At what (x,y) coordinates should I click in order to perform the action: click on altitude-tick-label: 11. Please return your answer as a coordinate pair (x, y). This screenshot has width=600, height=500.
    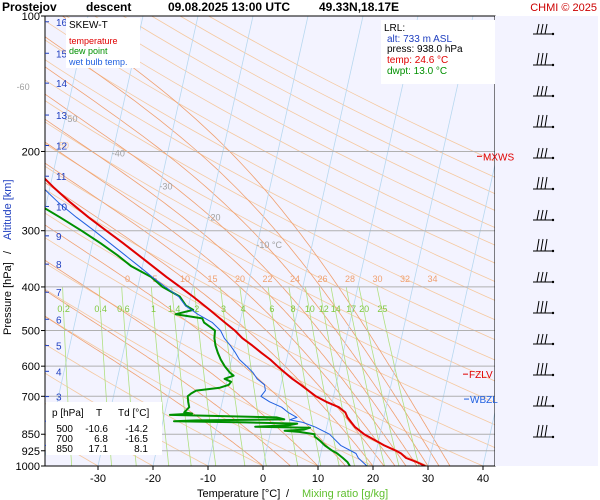
    Looking at the image, I should click on (61, 177).